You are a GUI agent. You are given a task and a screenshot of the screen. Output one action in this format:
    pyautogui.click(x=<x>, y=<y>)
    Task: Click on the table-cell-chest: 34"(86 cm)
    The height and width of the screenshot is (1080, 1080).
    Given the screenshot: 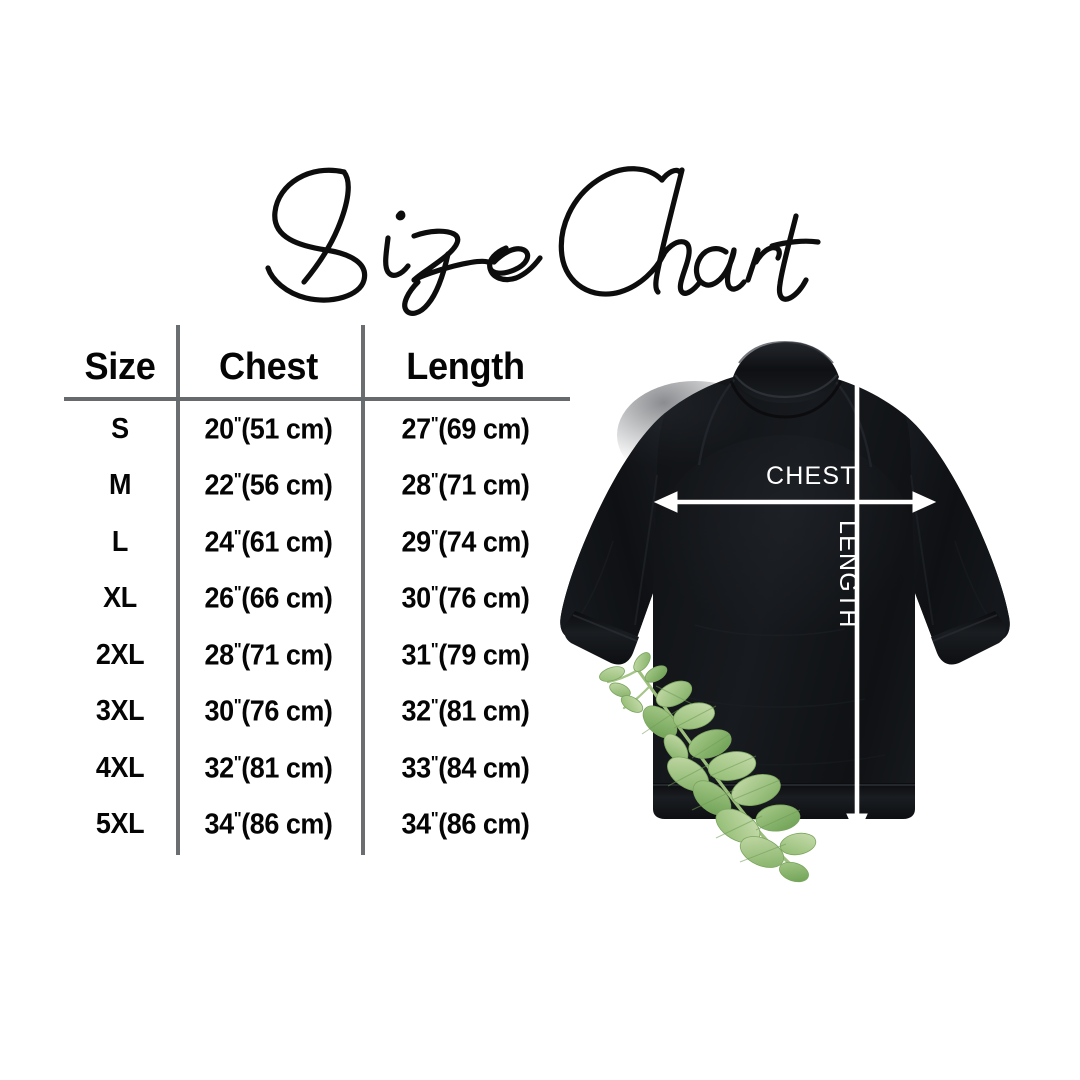 What is the action you would take?
    pyautogui.click(x=268, y=824)
    